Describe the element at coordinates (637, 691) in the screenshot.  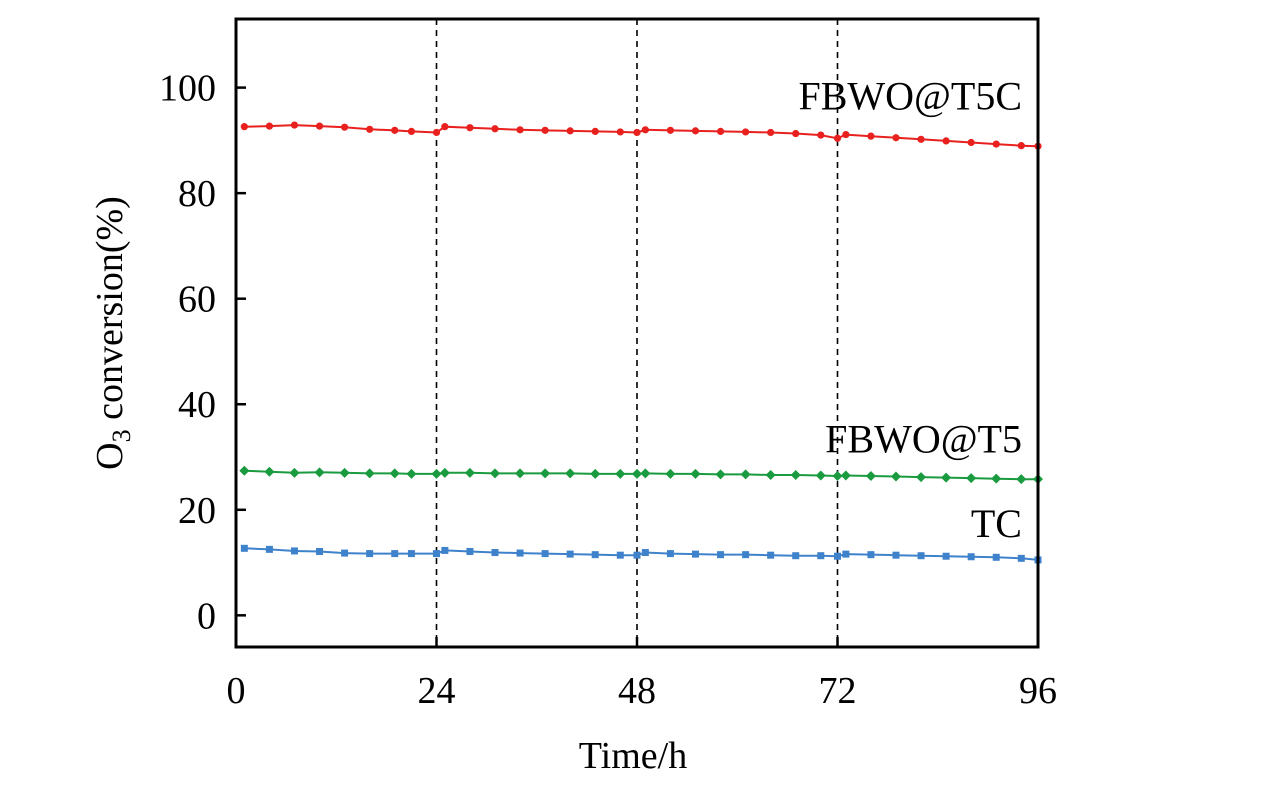
I see `x-tick-label-48: 48` at that location.